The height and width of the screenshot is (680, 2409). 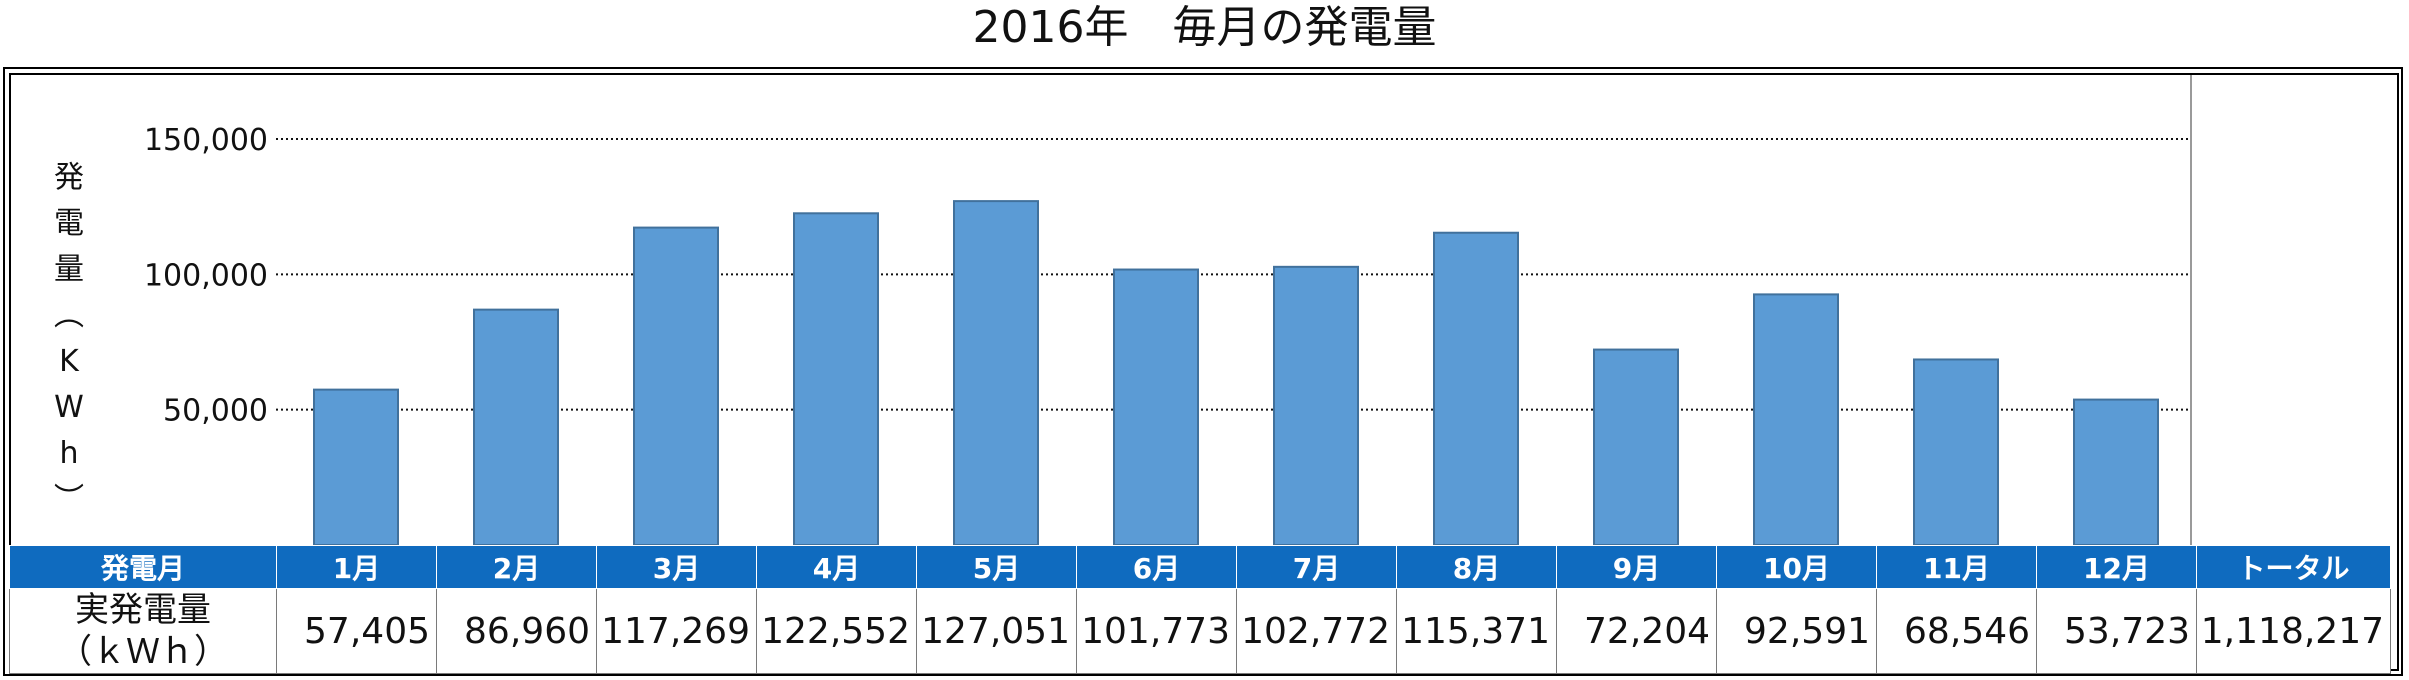 I want to click on y-axis-label-char: ︵, so click(x=69, y=315).